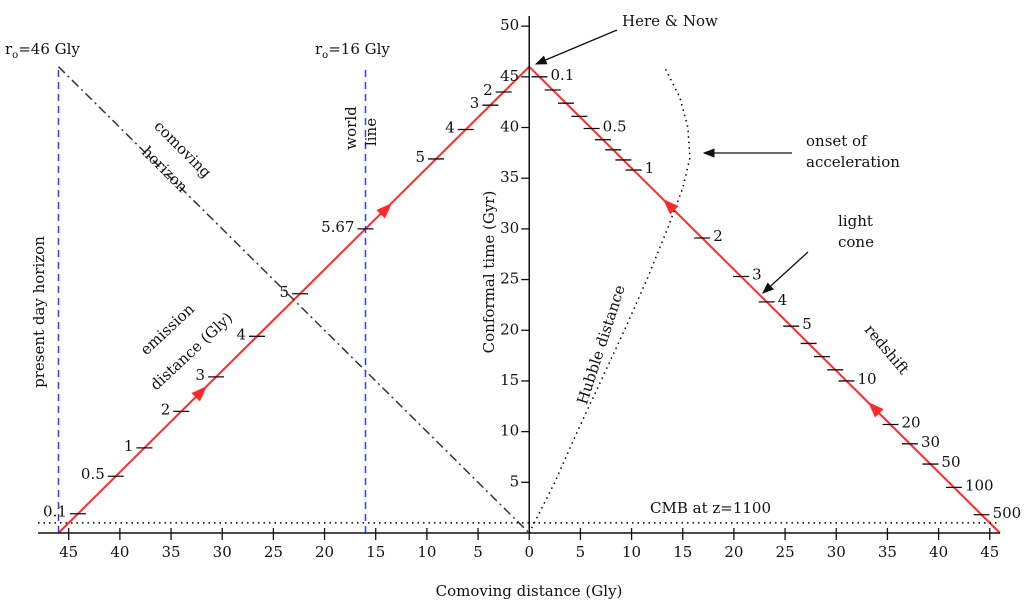 This screenshot has width=1031, height=608. What do you see at coordinates (601, 345) in the screenshot?
I see `annotation: Hubble distance` at bounding box center [601, 345].